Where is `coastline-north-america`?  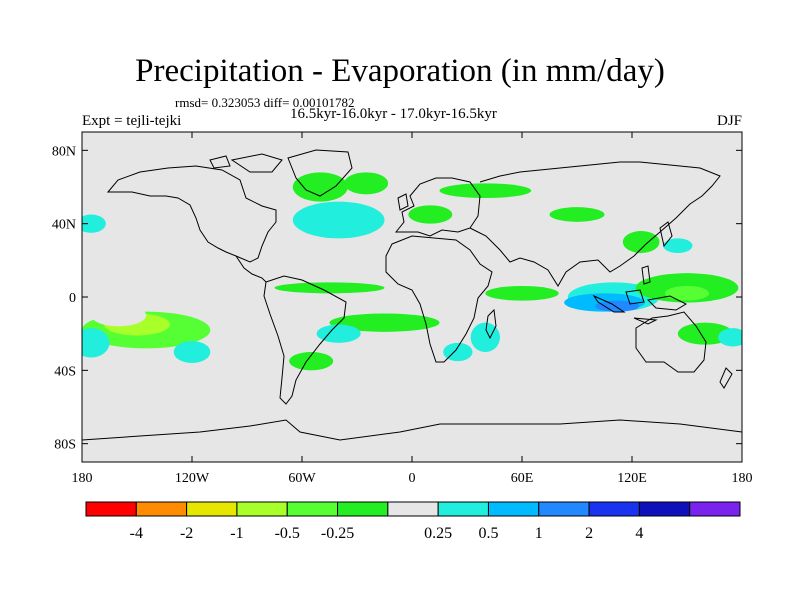 coastline-north-america is located at coordinates (191, 214).